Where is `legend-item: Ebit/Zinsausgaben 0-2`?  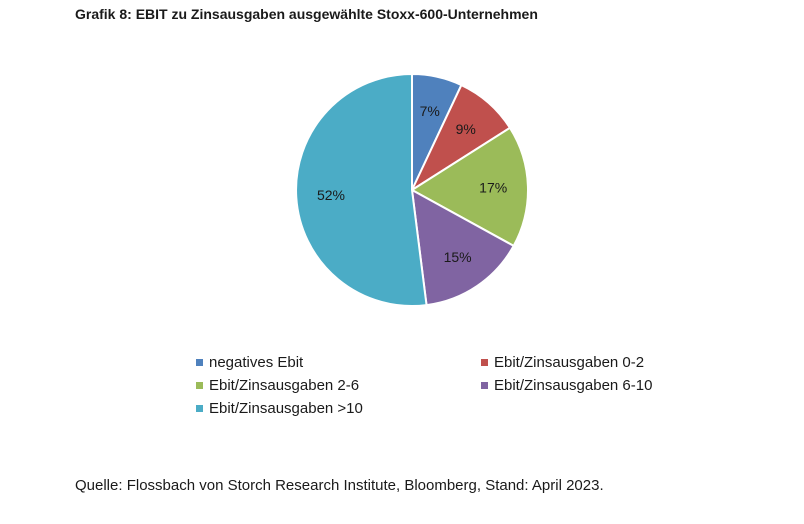
legend-item: Ebit/Zinsausgaben 0-2 is located at coordinates (598, 362).